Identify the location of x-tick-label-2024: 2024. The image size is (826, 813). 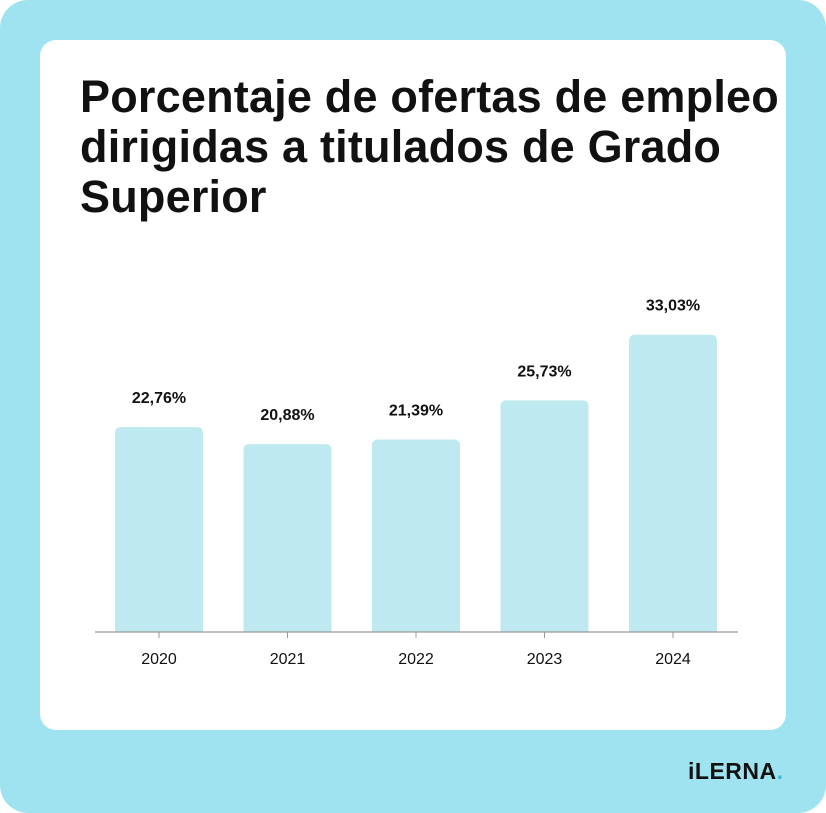
(673, 659).